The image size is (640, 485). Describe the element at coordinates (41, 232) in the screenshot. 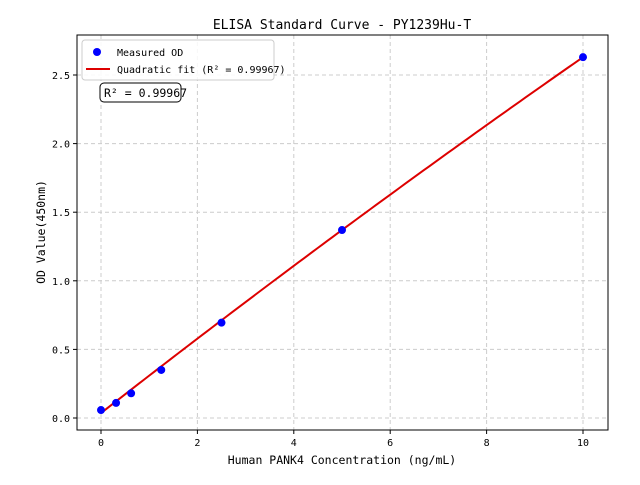

I see `y-axis-label: OD Value(450nm)` at that location.